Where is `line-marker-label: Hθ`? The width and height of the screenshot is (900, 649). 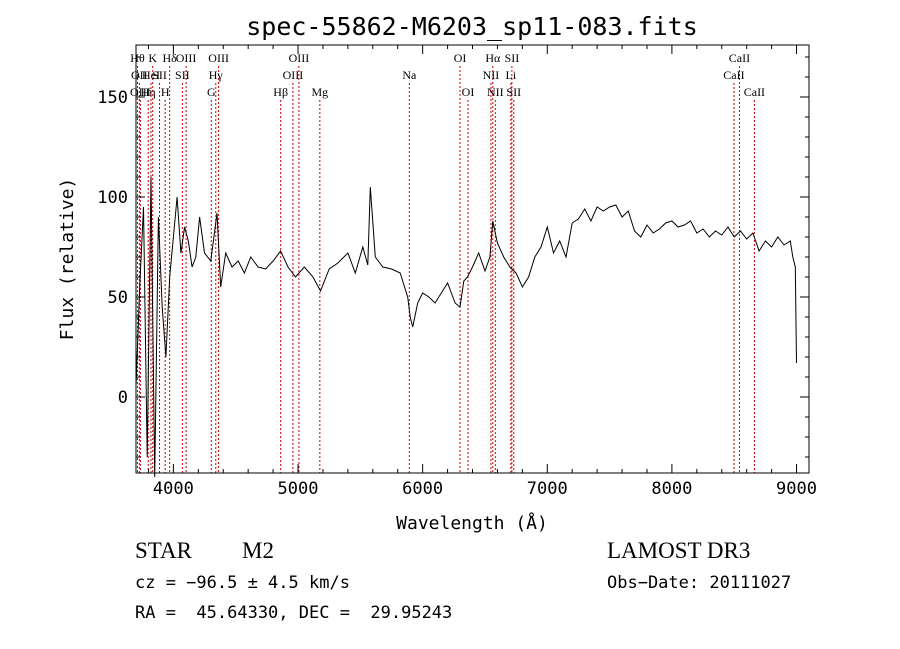
line-marker-label: Hθ is located at coordinates (137, 58).